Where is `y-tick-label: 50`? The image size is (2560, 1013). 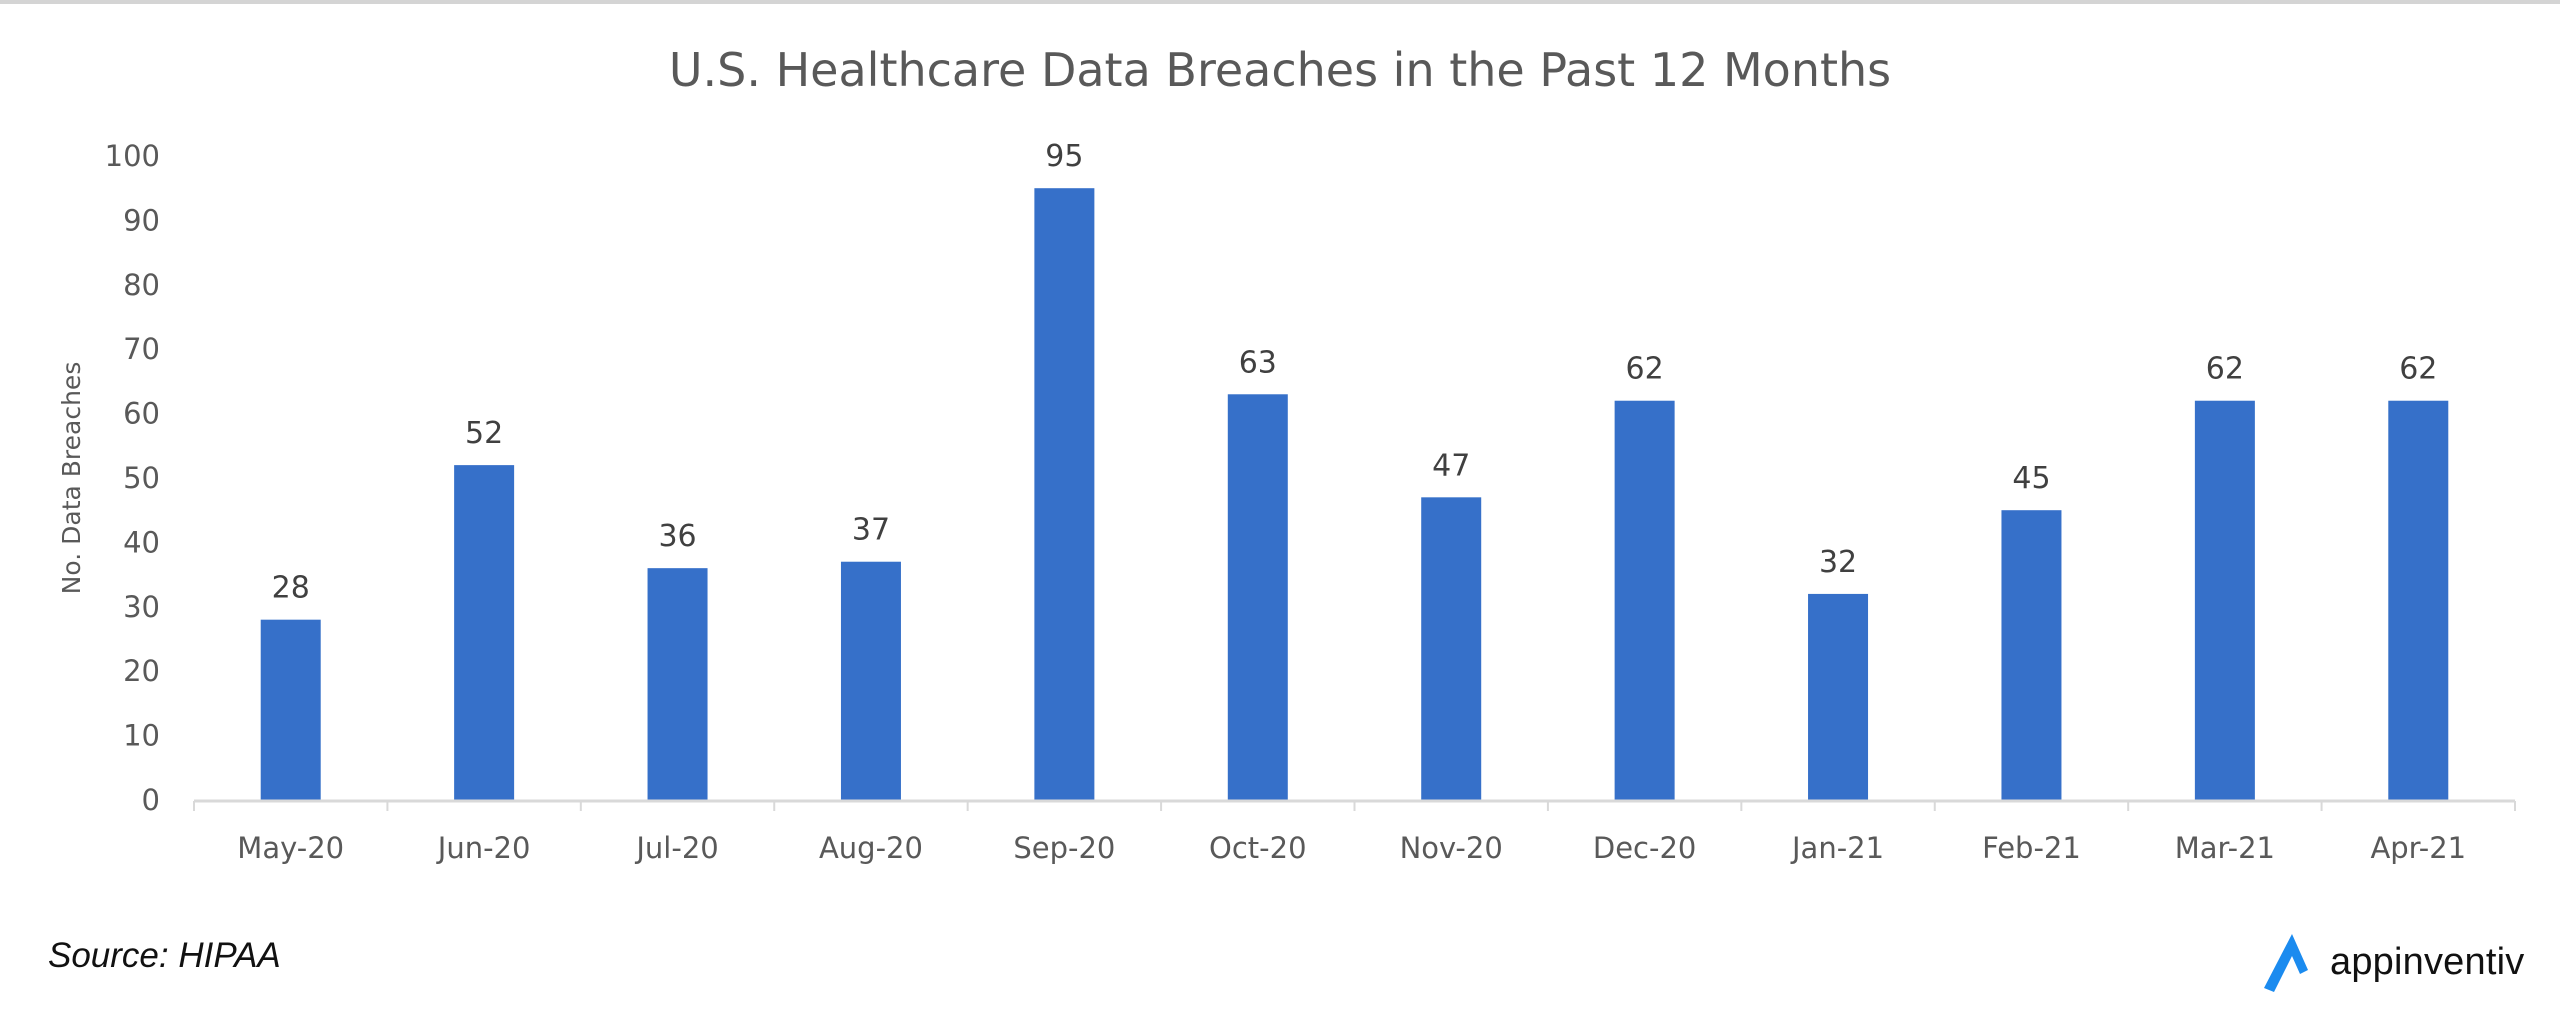 y-tick-label: 50 is located at coordinates (141, 478).